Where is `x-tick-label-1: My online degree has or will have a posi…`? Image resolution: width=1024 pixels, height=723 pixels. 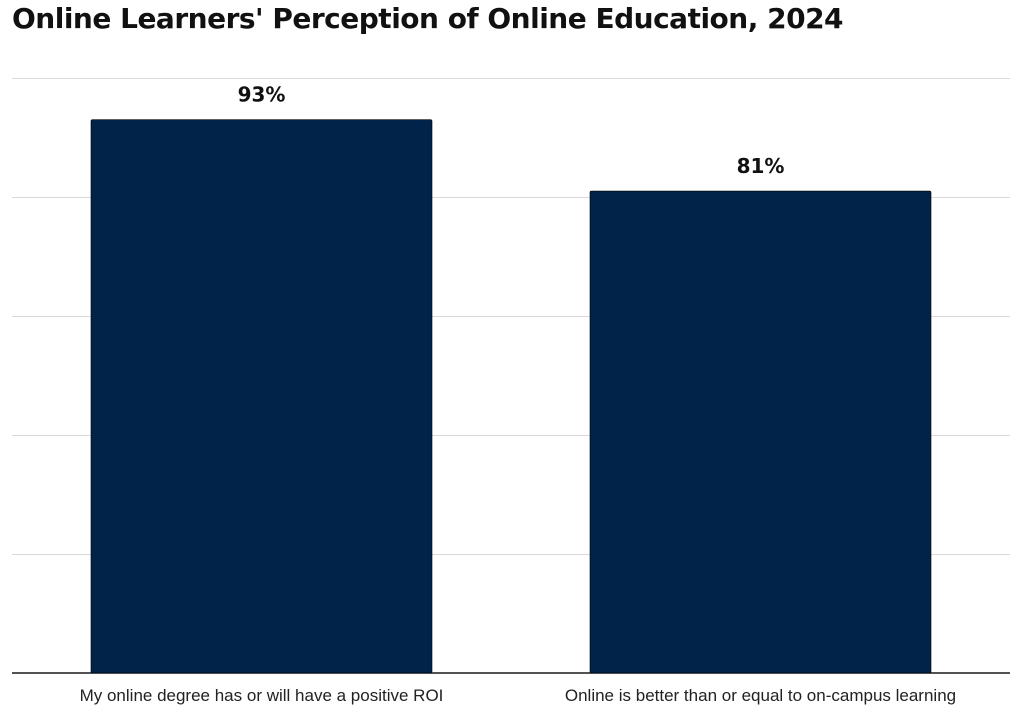 x-tick-label-1: My online degree has or will have a posi… is located at coordinates (262, 695).